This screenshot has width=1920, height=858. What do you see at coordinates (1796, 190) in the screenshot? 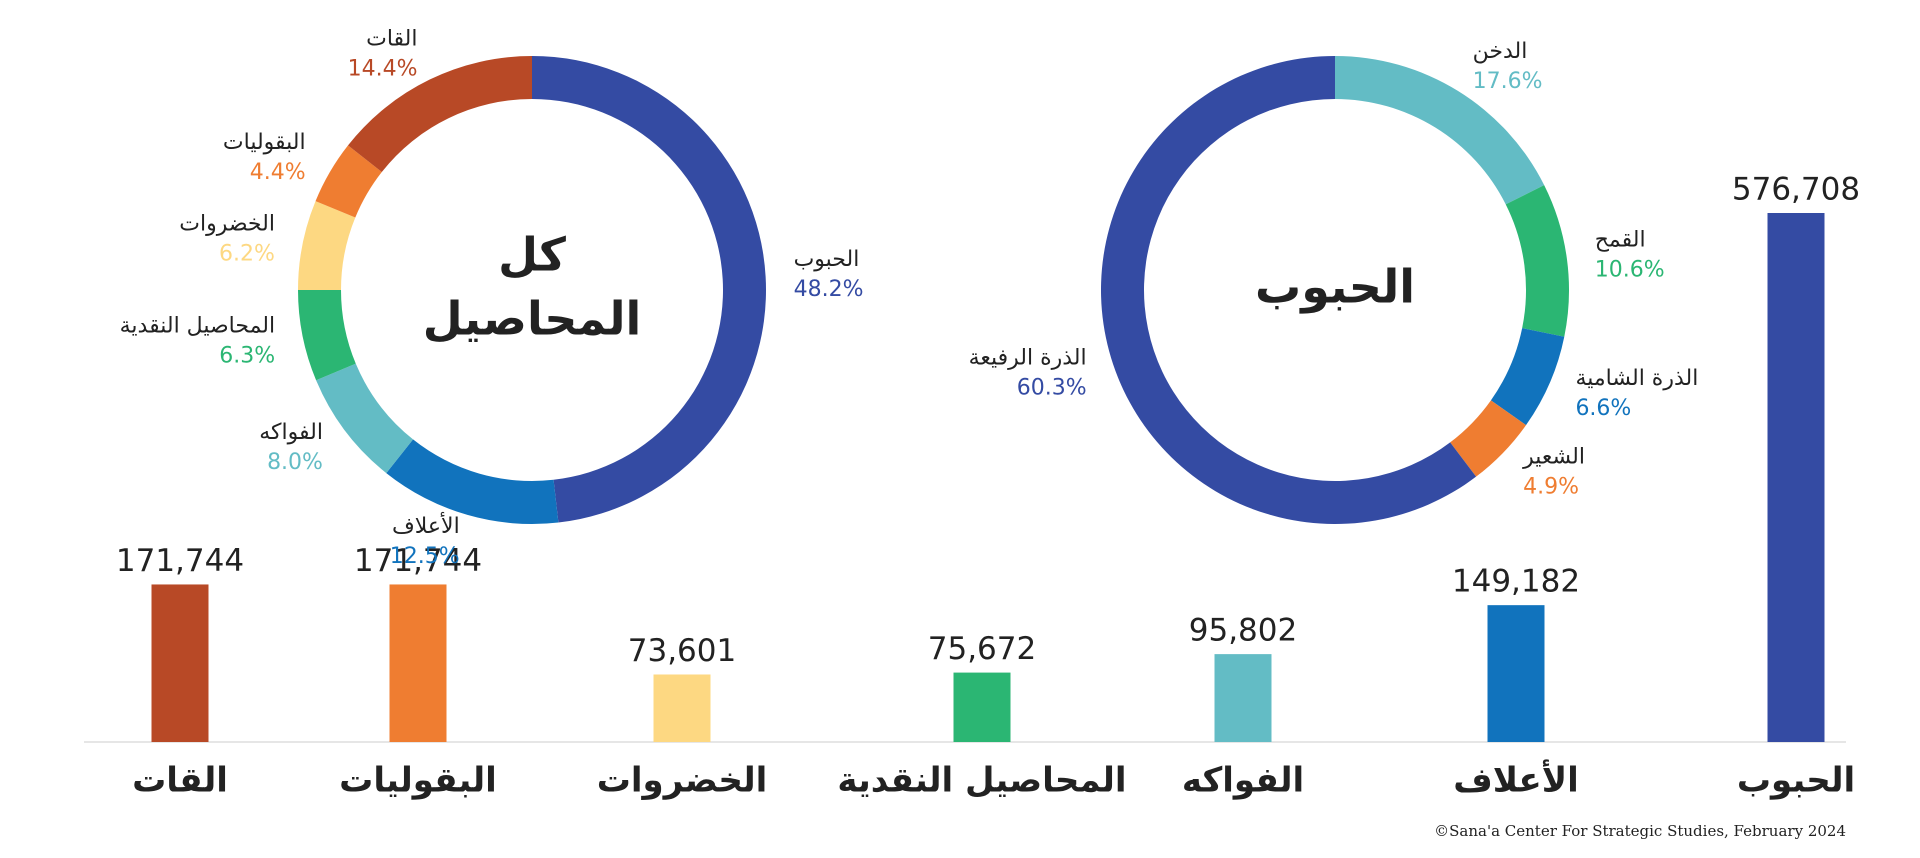
I see `value-label: 576,708` at bounding box center [1796, 190].